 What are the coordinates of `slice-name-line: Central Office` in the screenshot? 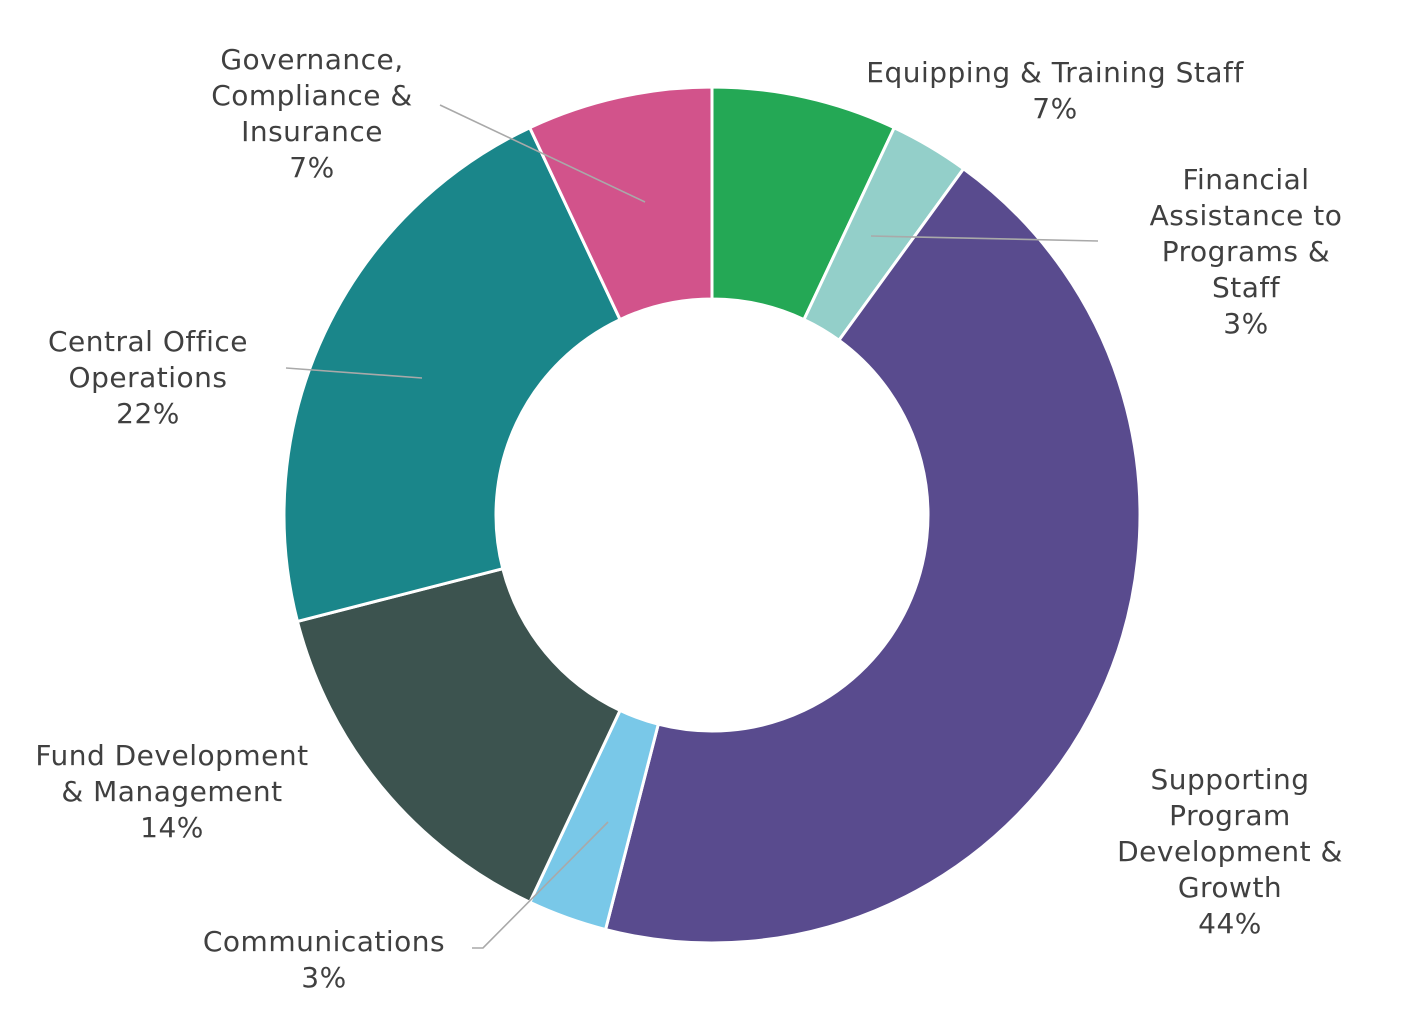 It's located at (148, 341).